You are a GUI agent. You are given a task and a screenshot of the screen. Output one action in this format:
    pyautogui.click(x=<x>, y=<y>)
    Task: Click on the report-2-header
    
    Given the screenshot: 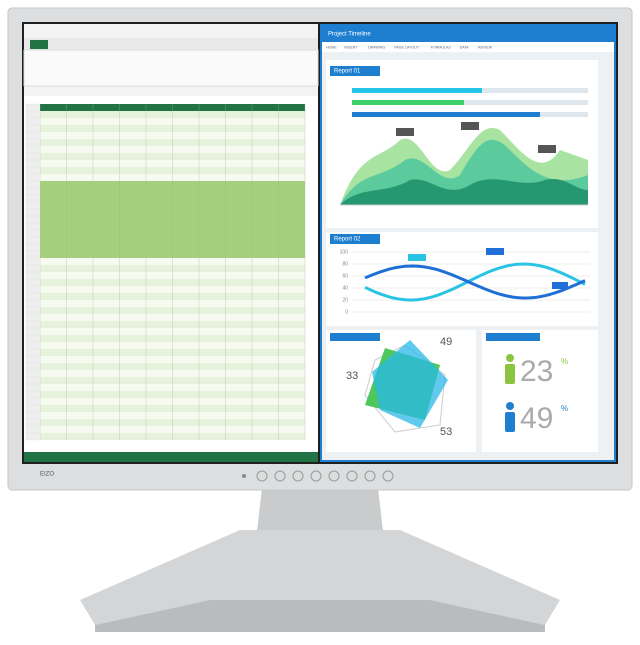 What is the action you would take?
    pyautogui.click(x=355, y=239)
    